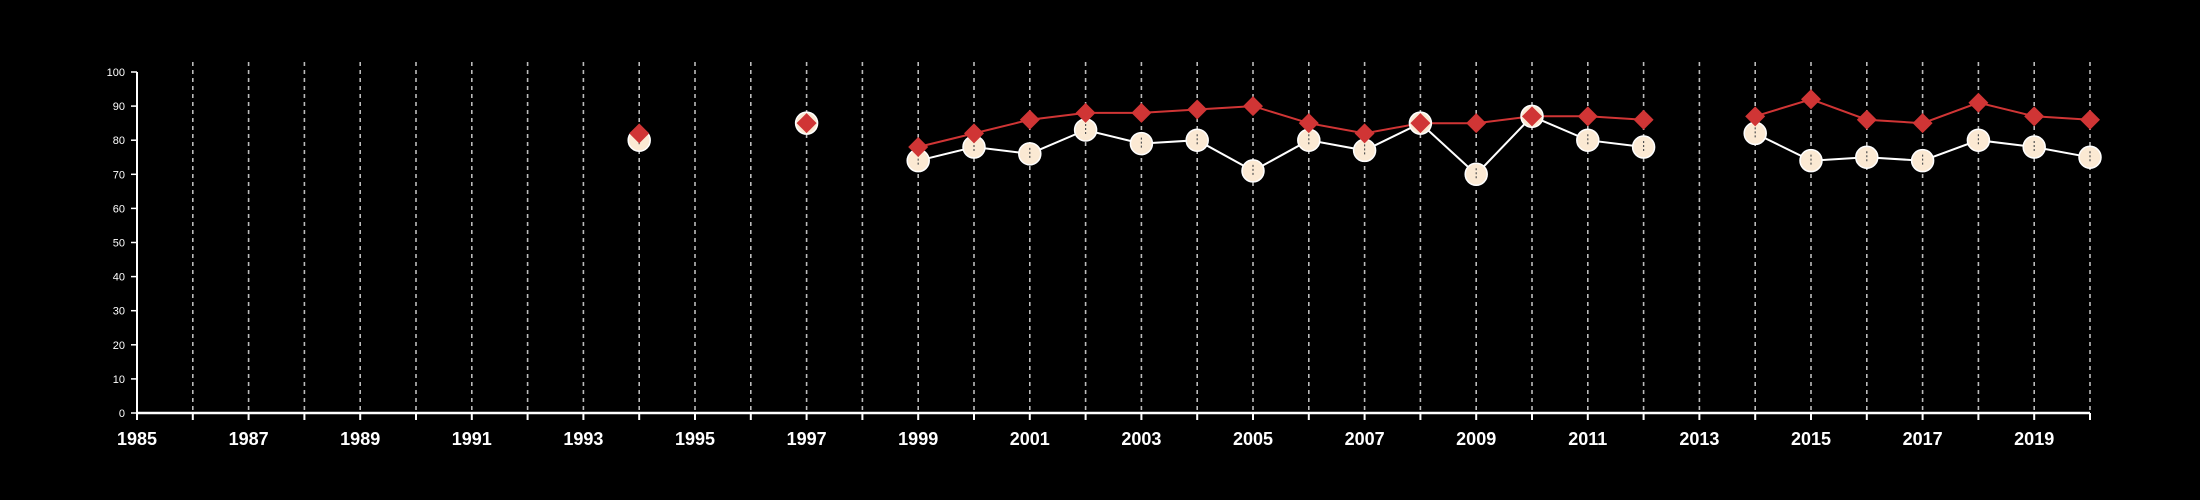  I want to click on y-tick-label-20: 20, so click(119, 346).